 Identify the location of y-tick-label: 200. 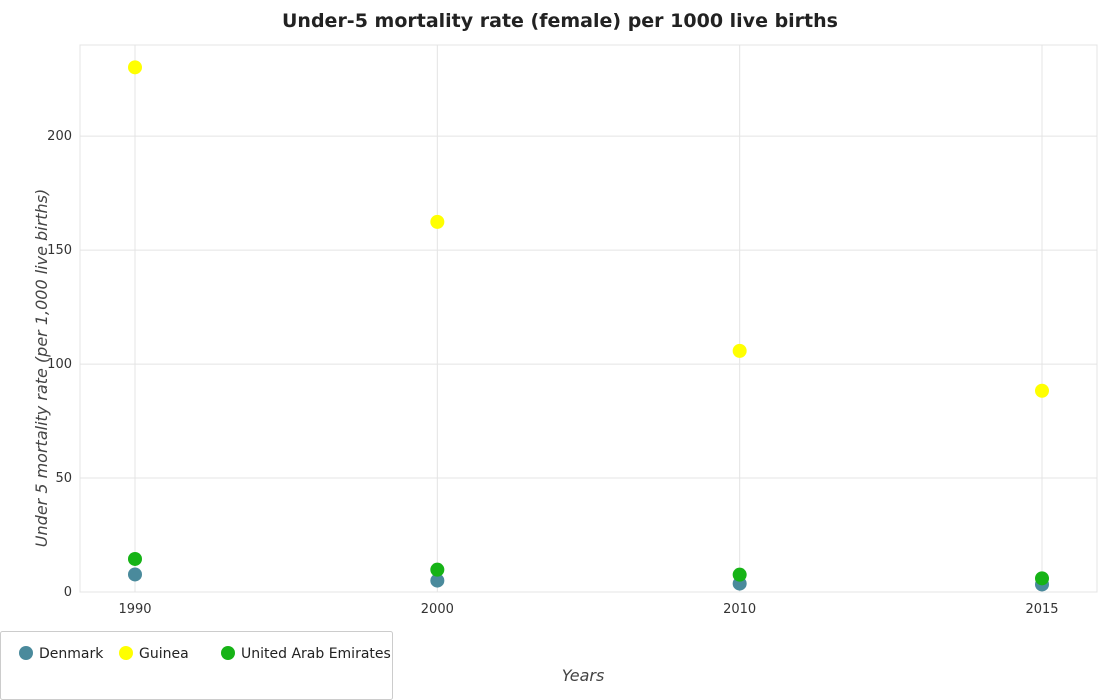
(59, 136).